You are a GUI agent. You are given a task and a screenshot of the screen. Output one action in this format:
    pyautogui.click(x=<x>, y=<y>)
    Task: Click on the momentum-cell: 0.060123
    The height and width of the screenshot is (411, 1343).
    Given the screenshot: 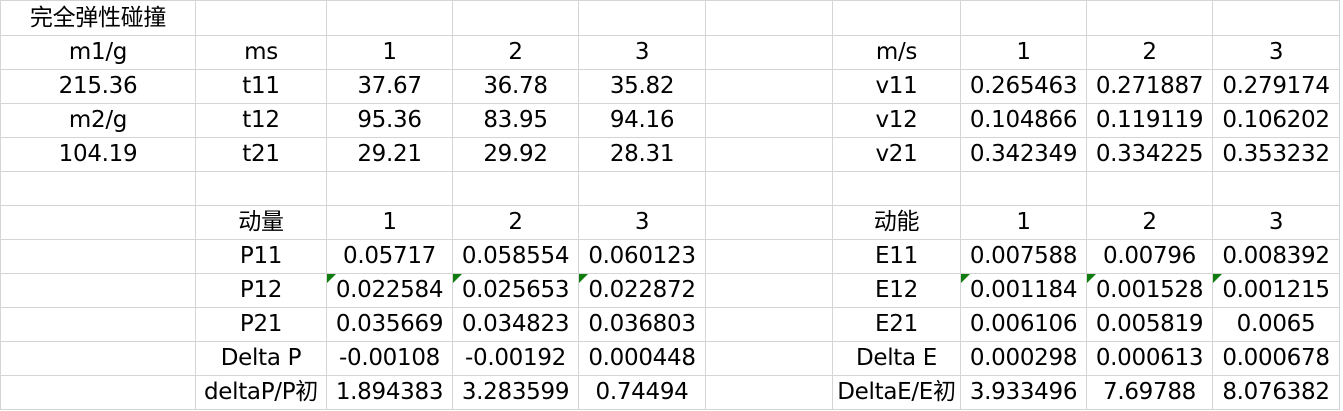 What is the action you would take?
    pyautogui.click(x=642, y=256)
    